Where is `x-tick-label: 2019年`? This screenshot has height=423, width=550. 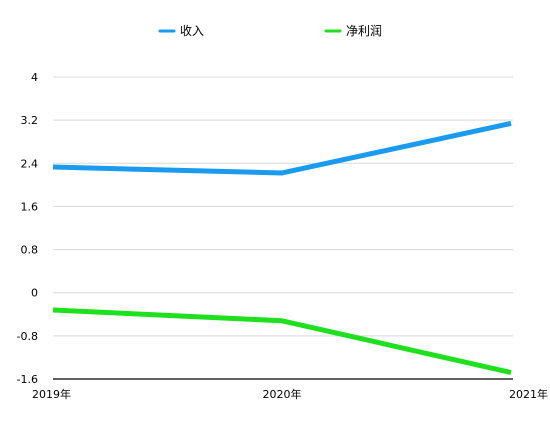
x-tick-label: 2019年 is located at coordinates (51, 394).